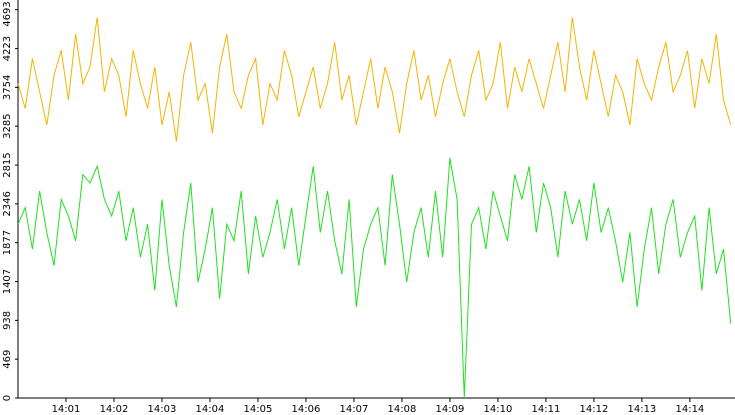  Describe the element at coordinates (7, 398) in the screenshot. I see `y-tick-label: 0` at that location.